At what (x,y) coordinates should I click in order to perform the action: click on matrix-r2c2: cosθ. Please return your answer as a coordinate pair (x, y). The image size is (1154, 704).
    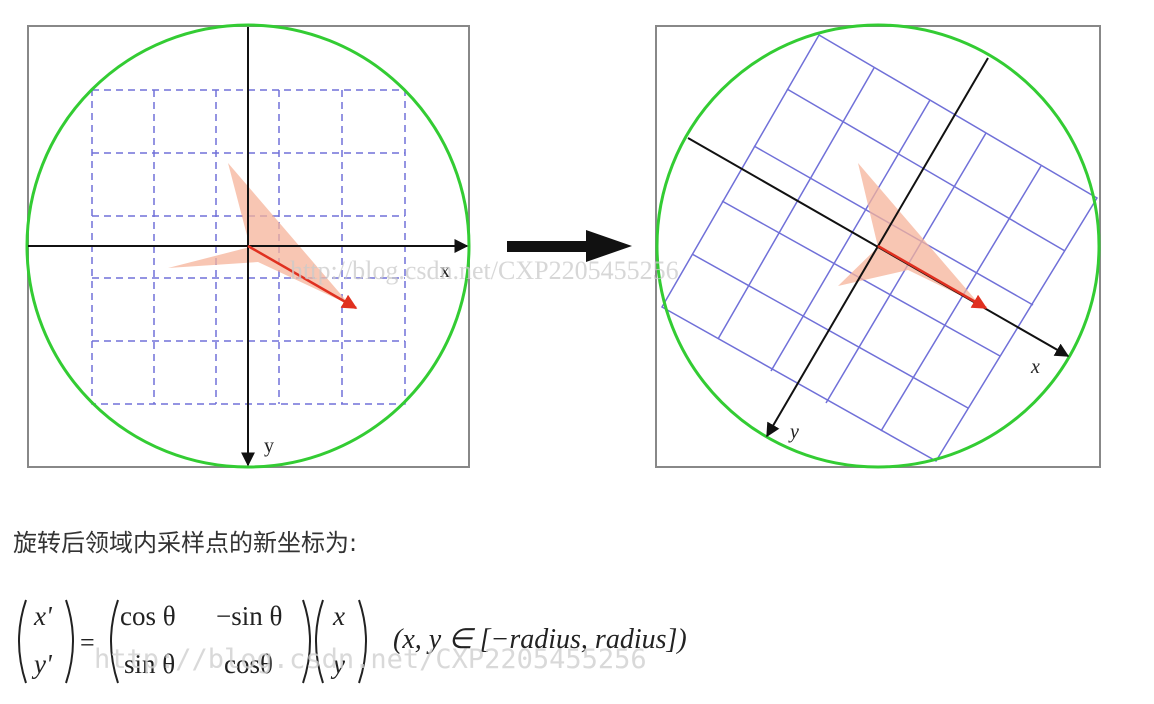
    Looking at the image, I should click on (248, 664).